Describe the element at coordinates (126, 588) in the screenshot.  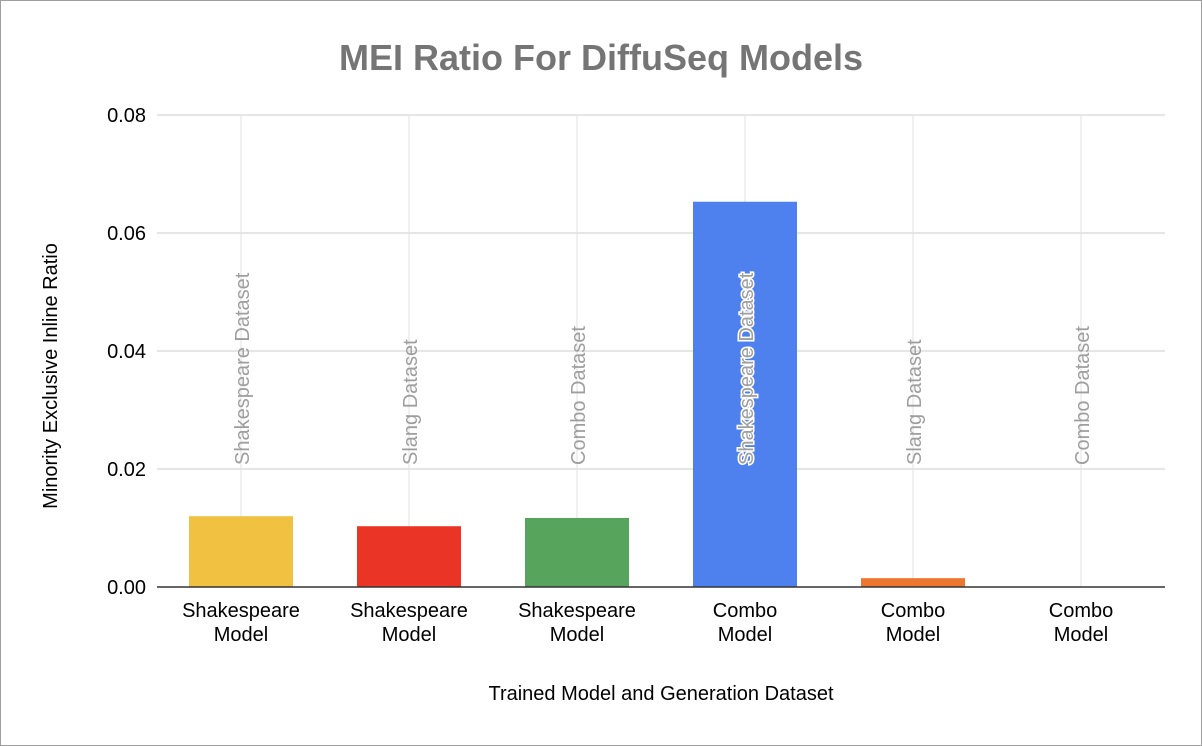
I see `y-tick-label: 0.00` at that location.